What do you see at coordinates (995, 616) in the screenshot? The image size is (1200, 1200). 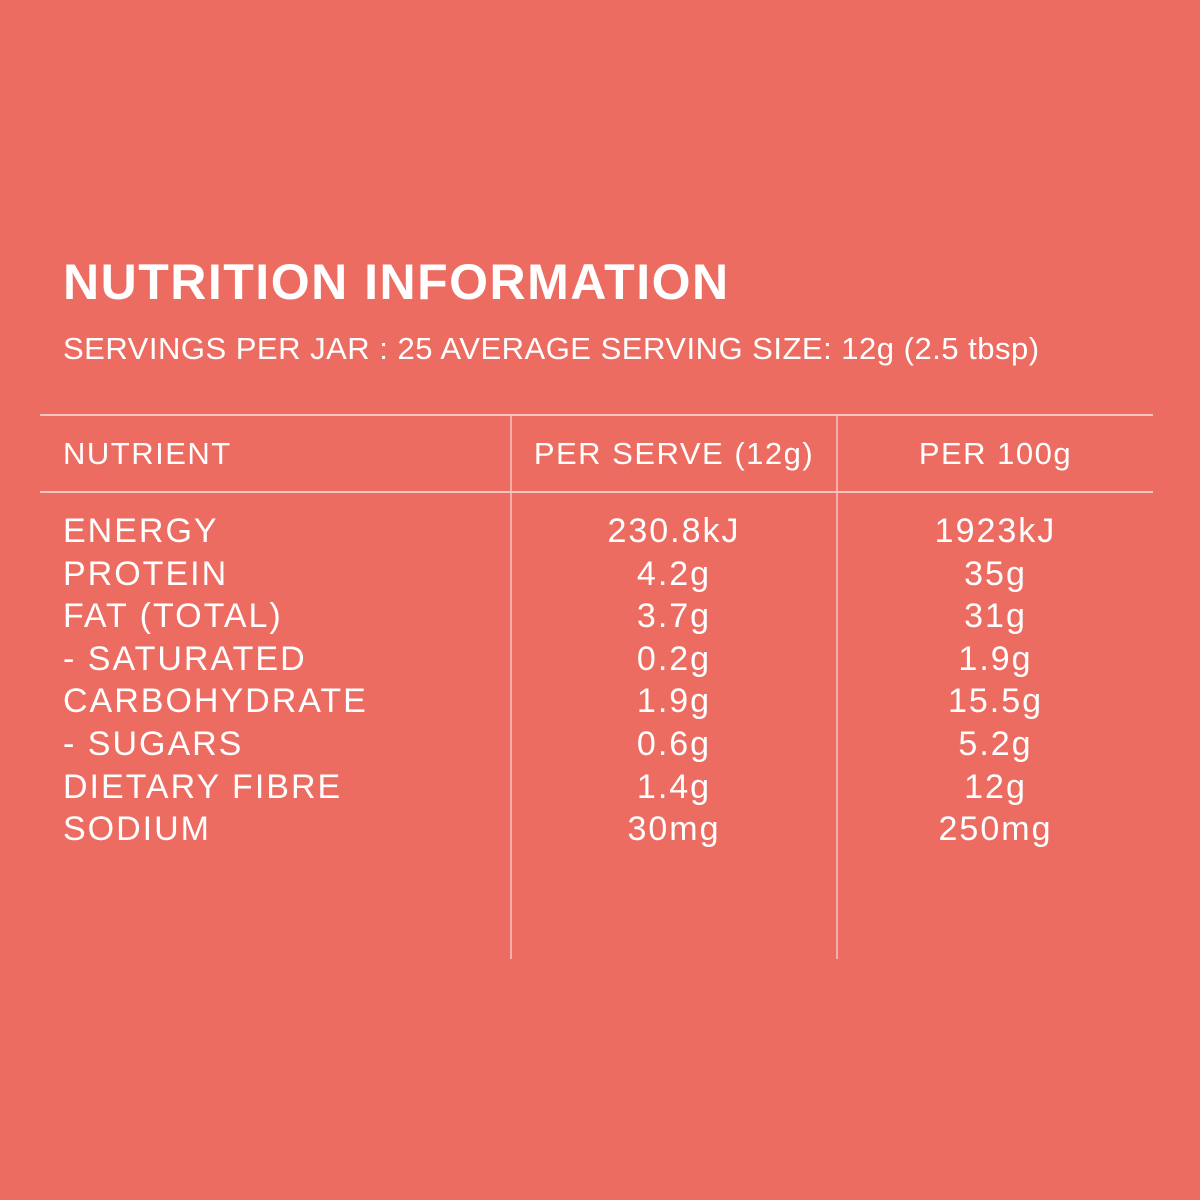 I see `per-100g-value: 31g` at bounding box center [995, 616].